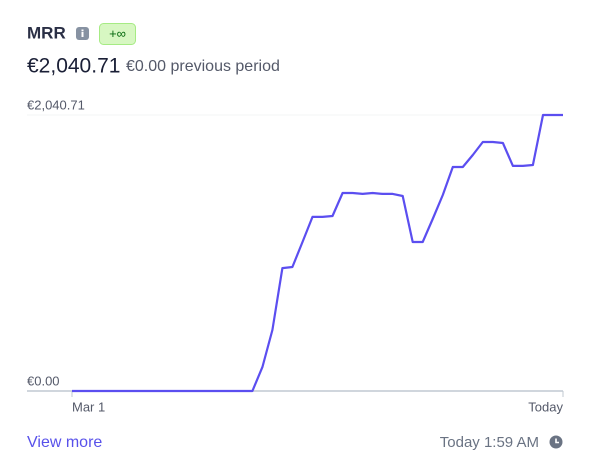 Image resolution: width=600 pixels, height=476 pixels. What do you see at coordinates (43, 380) in the screenshot?
I see `y-tick-label: €0.00` at bounding box center [43, 380].